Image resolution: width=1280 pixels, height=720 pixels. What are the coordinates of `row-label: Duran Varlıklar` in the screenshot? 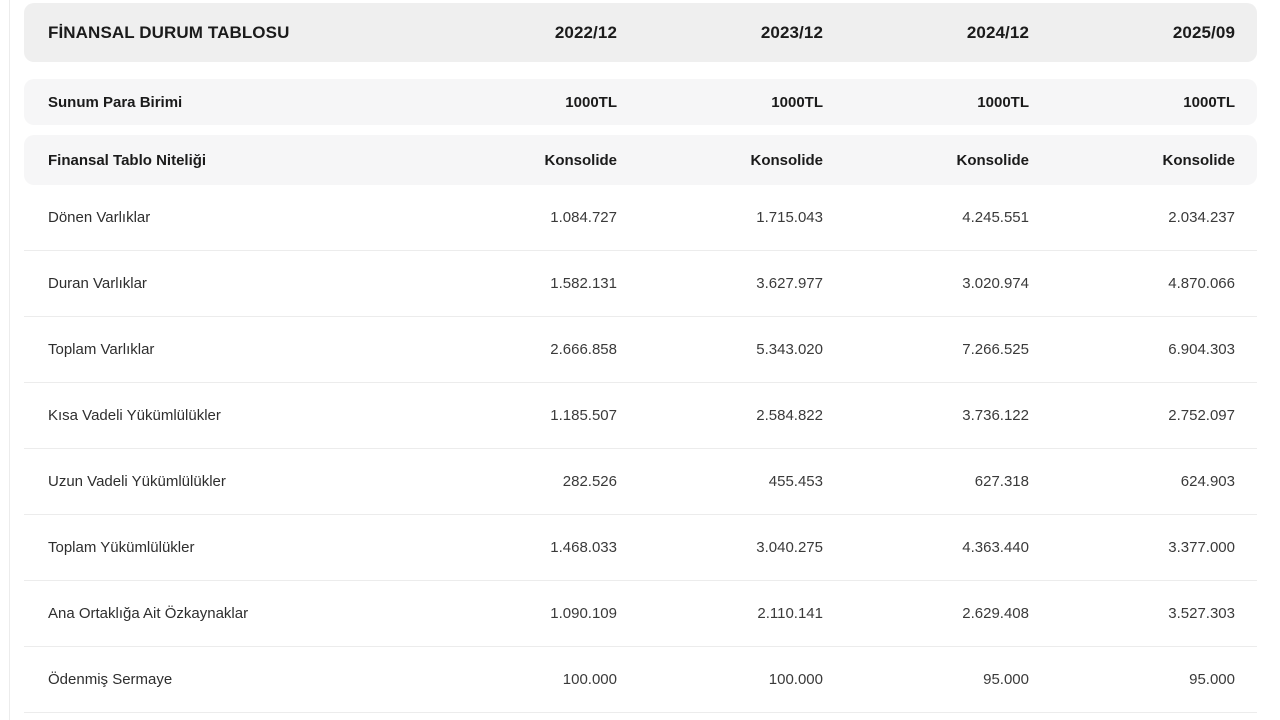 It's located at (97, 283).